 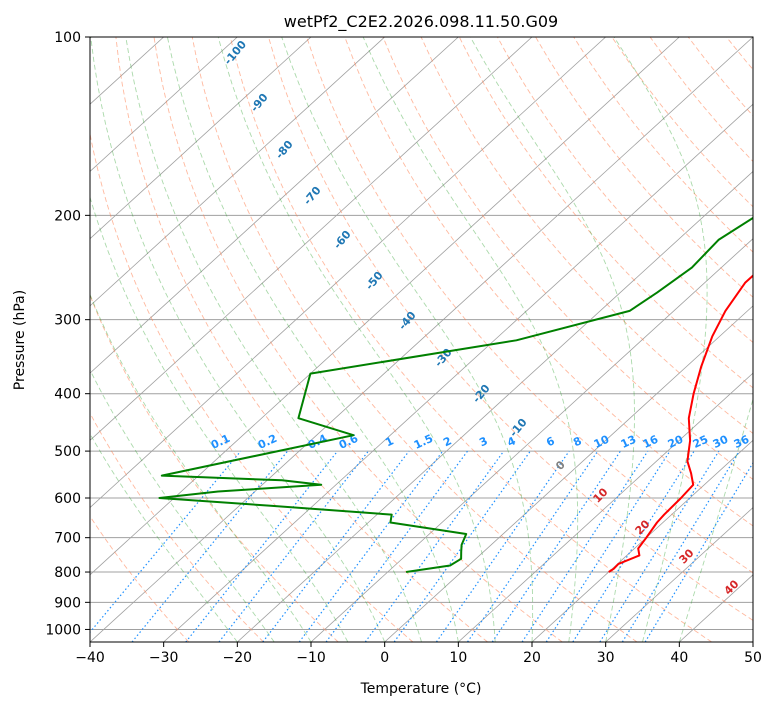 I want to click on y-tick-label: 400, so click(x=67, y=395).